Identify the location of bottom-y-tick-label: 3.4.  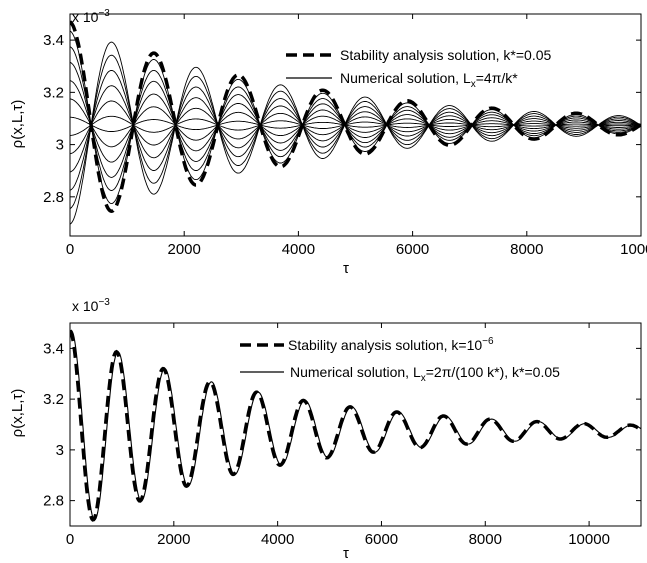
(53, 348).